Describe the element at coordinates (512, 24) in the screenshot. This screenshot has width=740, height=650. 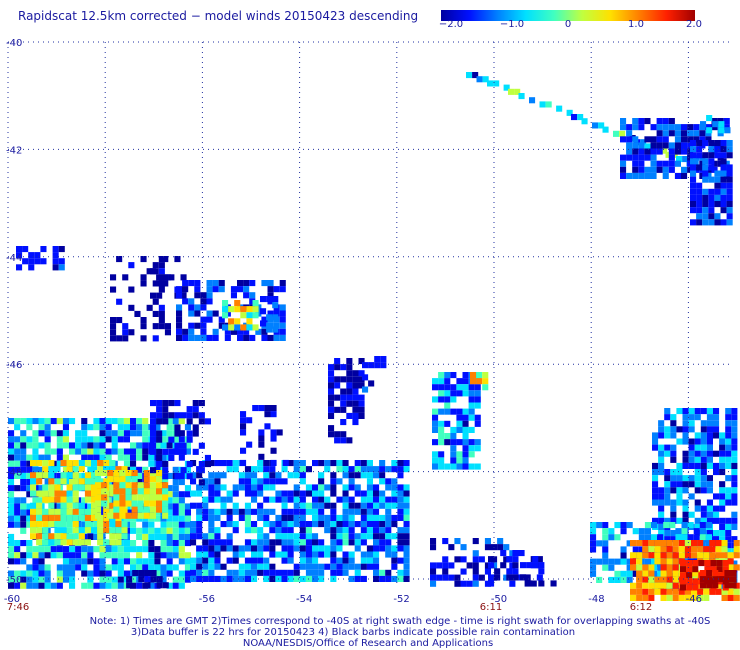
I see `colorbar-label: −1.0` at that location.